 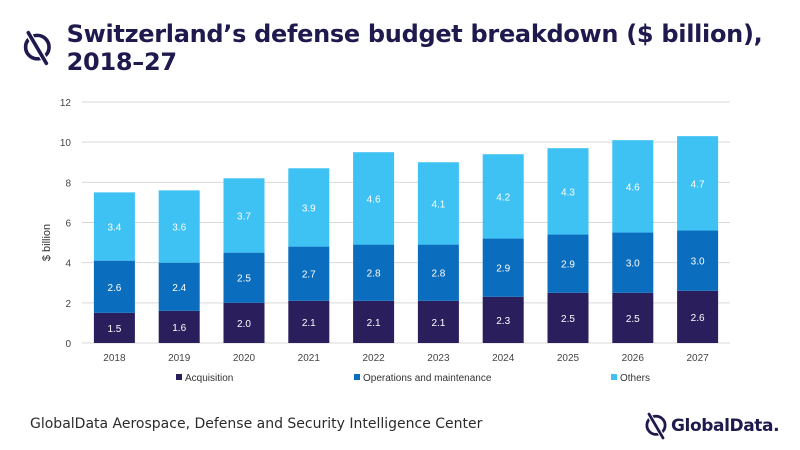 I want to click on x-tick-label: 2018, so click(x=114, y=358).